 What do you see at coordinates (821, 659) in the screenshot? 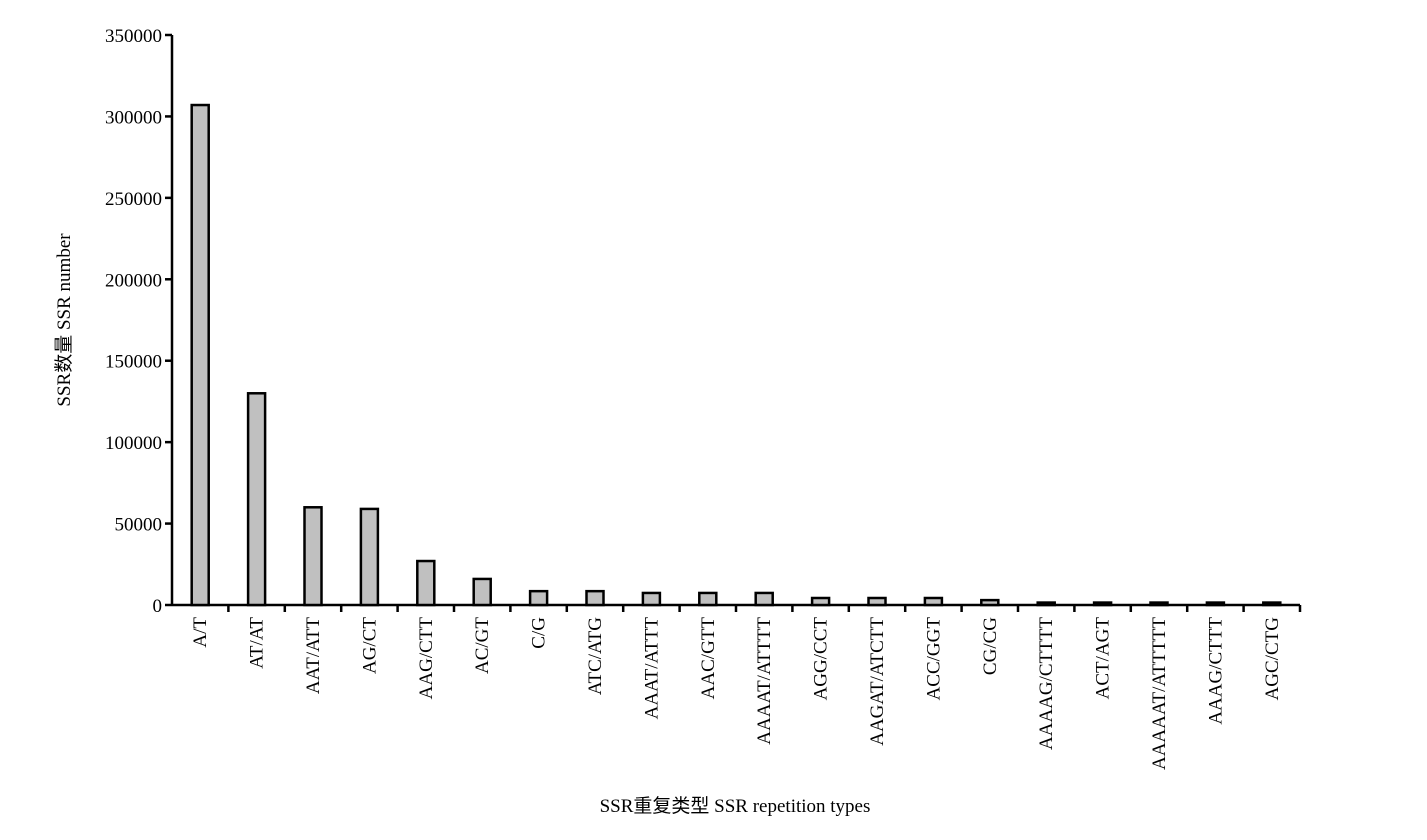
I see `x-tick-label: AGG/CCT` at bounding box center [821, 659].